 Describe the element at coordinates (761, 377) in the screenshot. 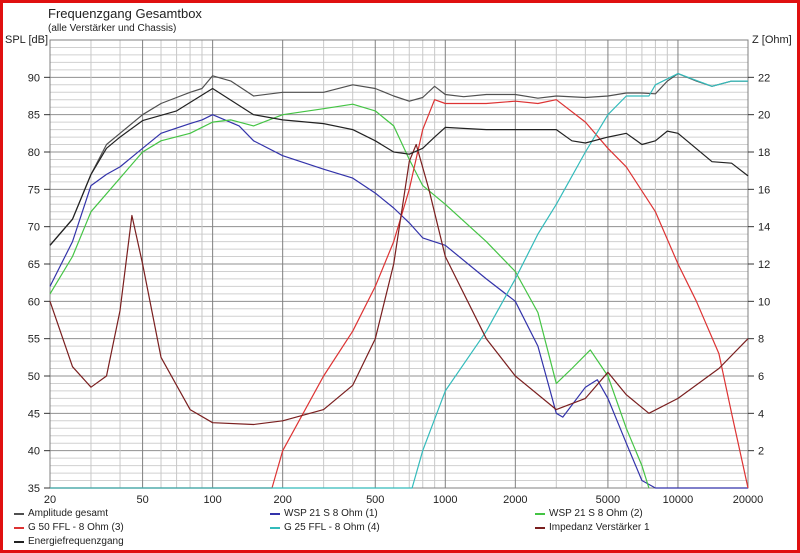

I see `y2-tick-label: 6` at that location.